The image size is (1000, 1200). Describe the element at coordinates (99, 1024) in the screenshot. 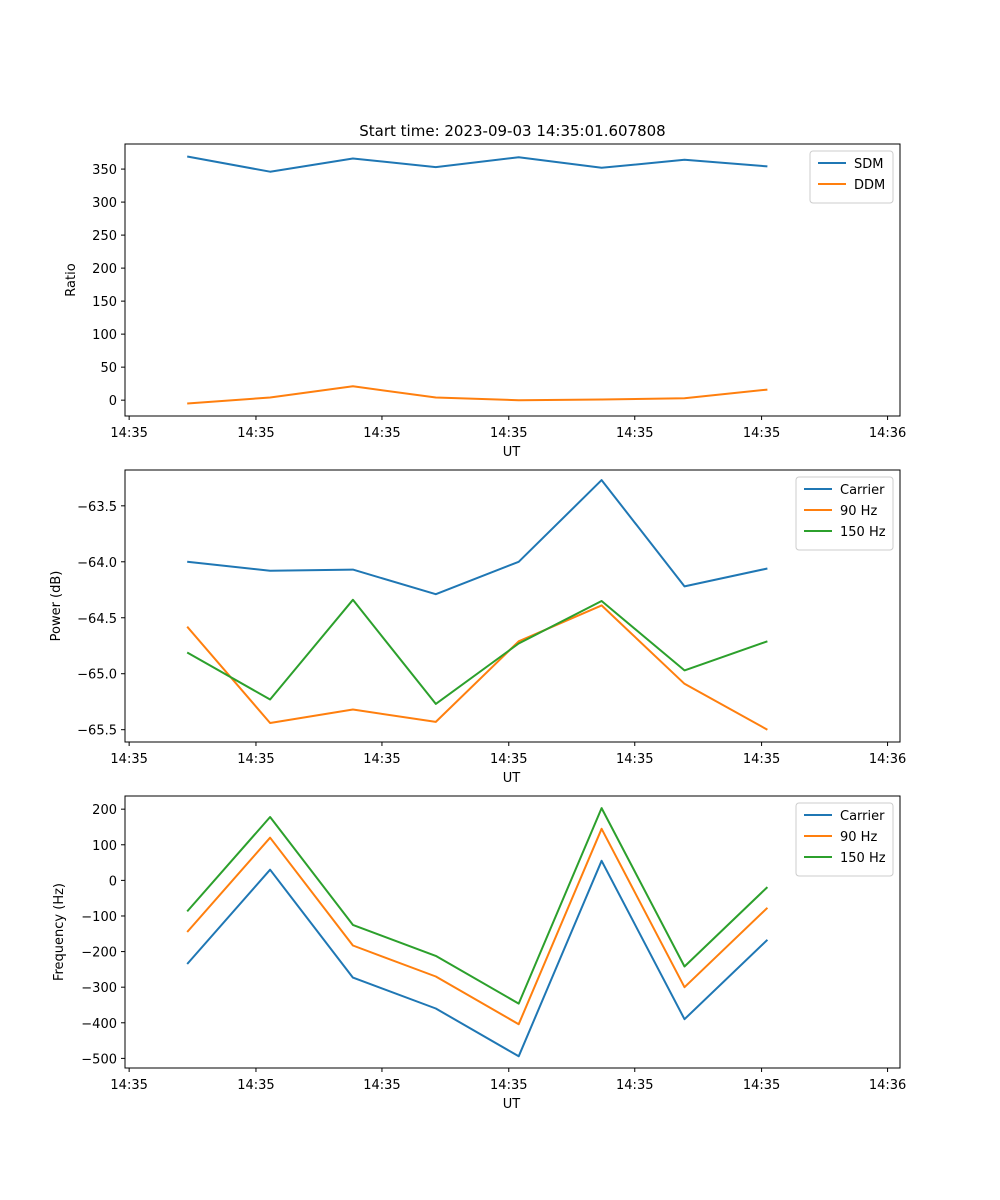

I see `y-tick-label: −400` at that location.